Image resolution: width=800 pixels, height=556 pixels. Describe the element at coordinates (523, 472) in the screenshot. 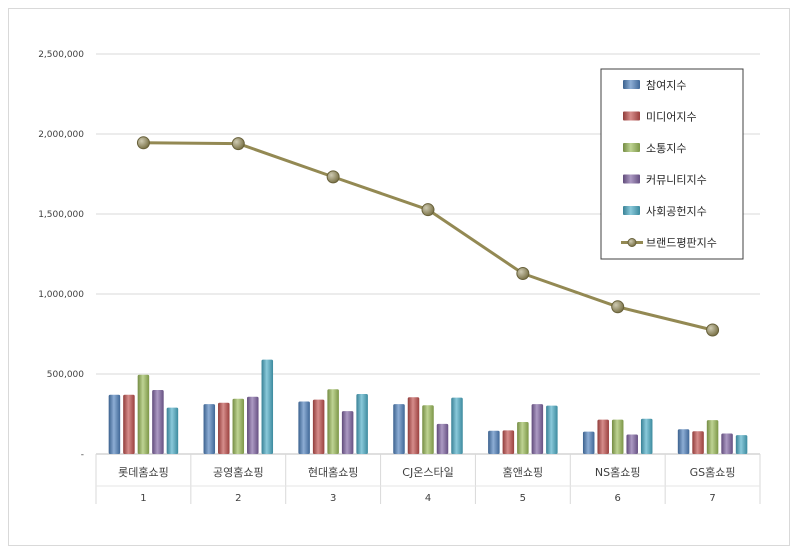

I see `x-category-label: 홈앤쇼핑` at that location.